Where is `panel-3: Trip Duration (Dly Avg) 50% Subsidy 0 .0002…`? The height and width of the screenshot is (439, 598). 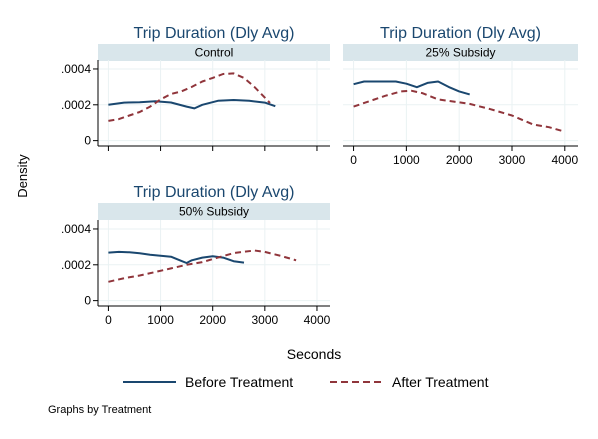
panel-3: Trip Duration (Dly Avg) 50% Subsidy 0 .0002… is located at coordinates (196, 255).